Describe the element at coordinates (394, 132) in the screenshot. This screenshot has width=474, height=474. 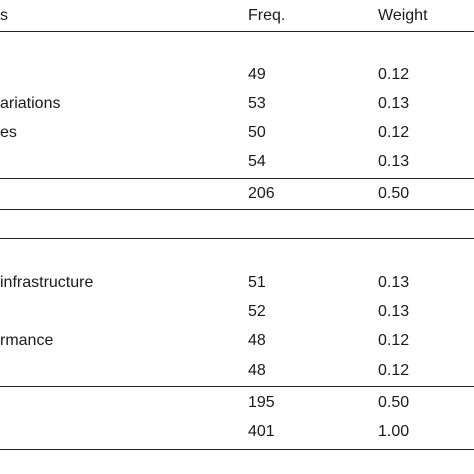
I see `g1-row3-weight: 0.12` at that location.